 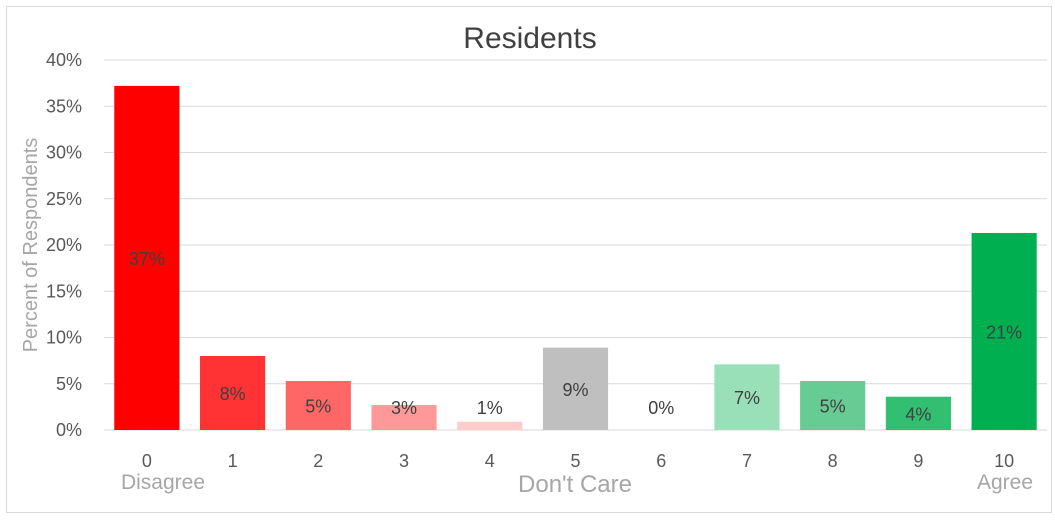 I want to click on y-axis-ticks: 0% 5% 10% 15% 20% 25% 30% 35% 40%, so click(x=64, y=245).